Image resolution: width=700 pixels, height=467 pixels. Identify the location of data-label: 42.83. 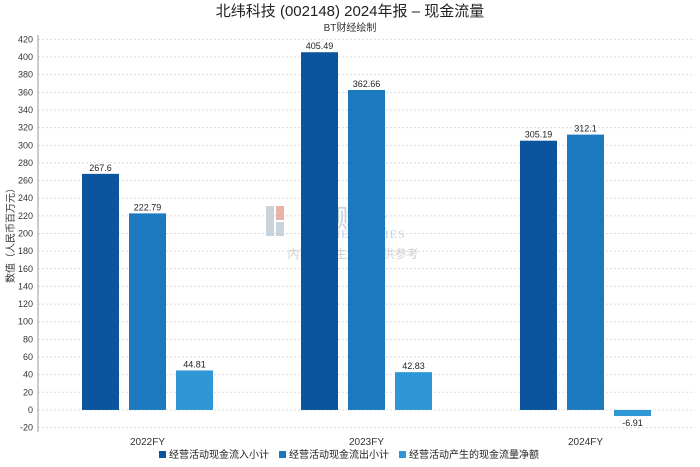
(413, 366).